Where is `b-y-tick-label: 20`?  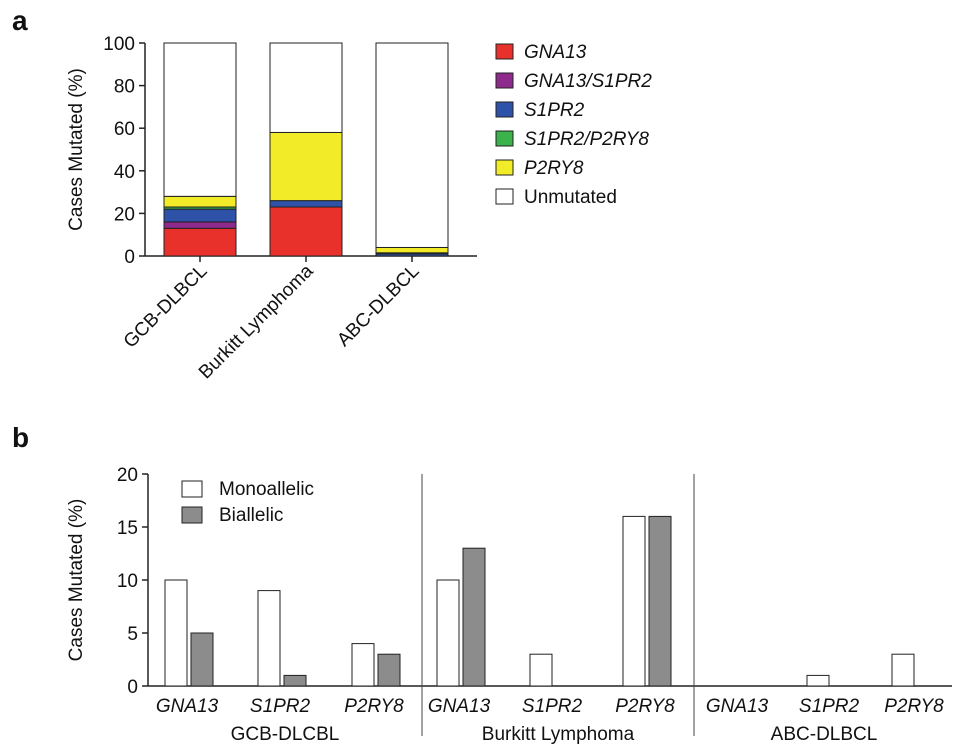 b-y-tick-label: 20 is located at coordinates (127, 475).